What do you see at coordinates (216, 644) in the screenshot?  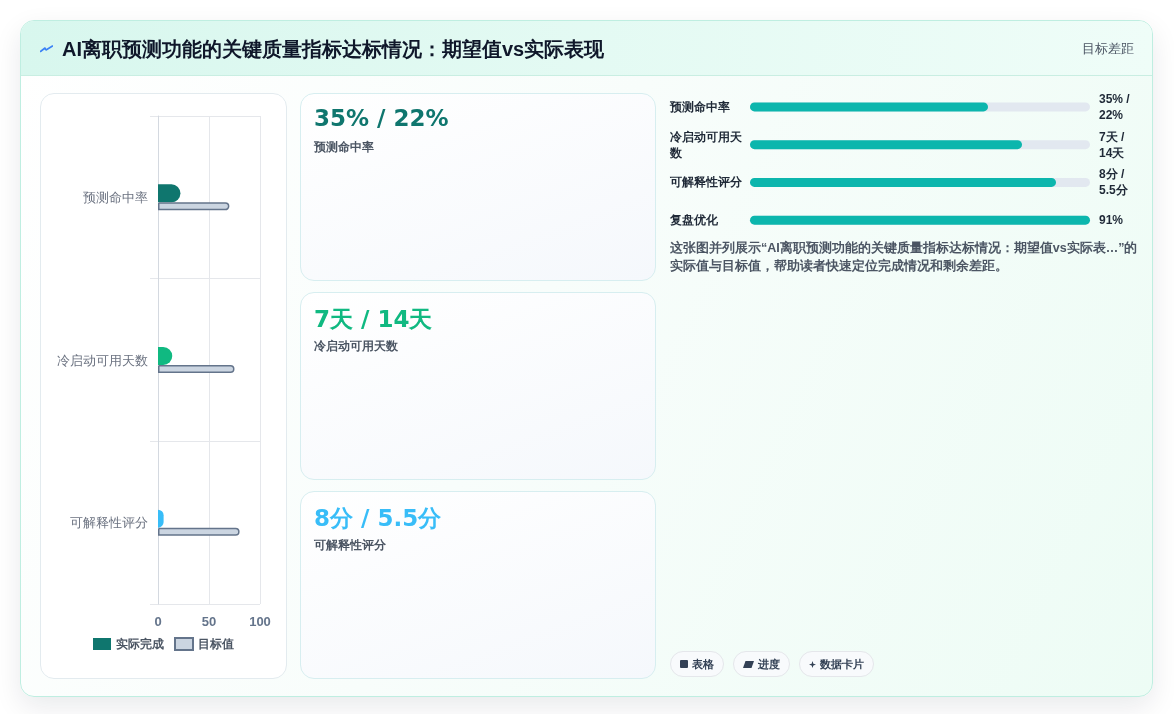 I see `legend-label: 目标值` at bounding box center [216, 644].